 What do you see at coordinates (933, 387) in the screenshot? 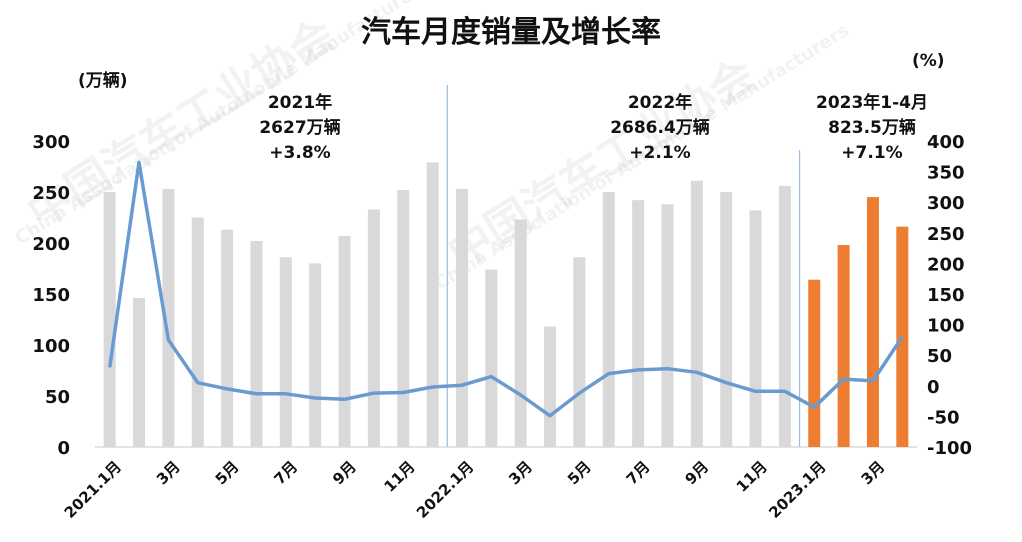
I see `right-tick-label: 0` at bounding box center [933, 387].